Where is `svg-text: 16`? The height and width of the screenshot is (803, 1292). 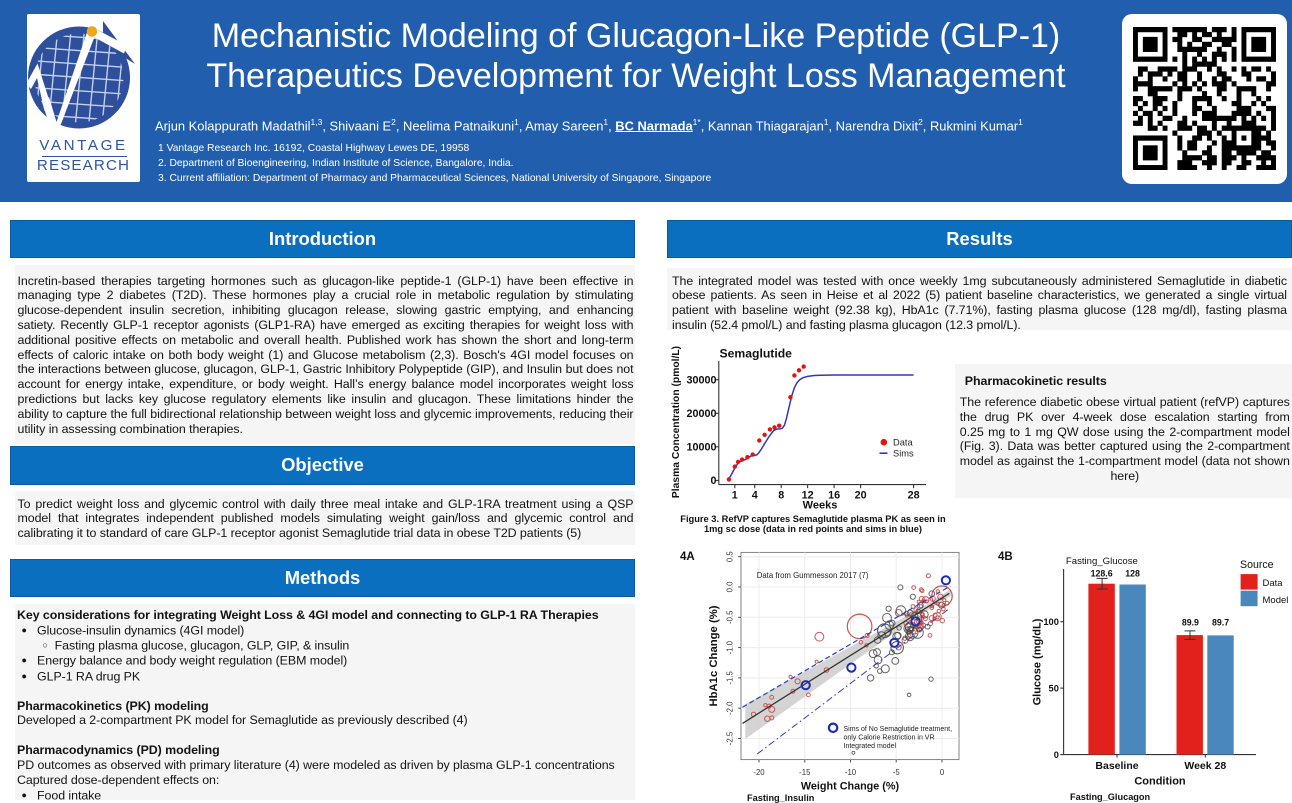
svg-text: 16 is located at coordinates (834, 496).